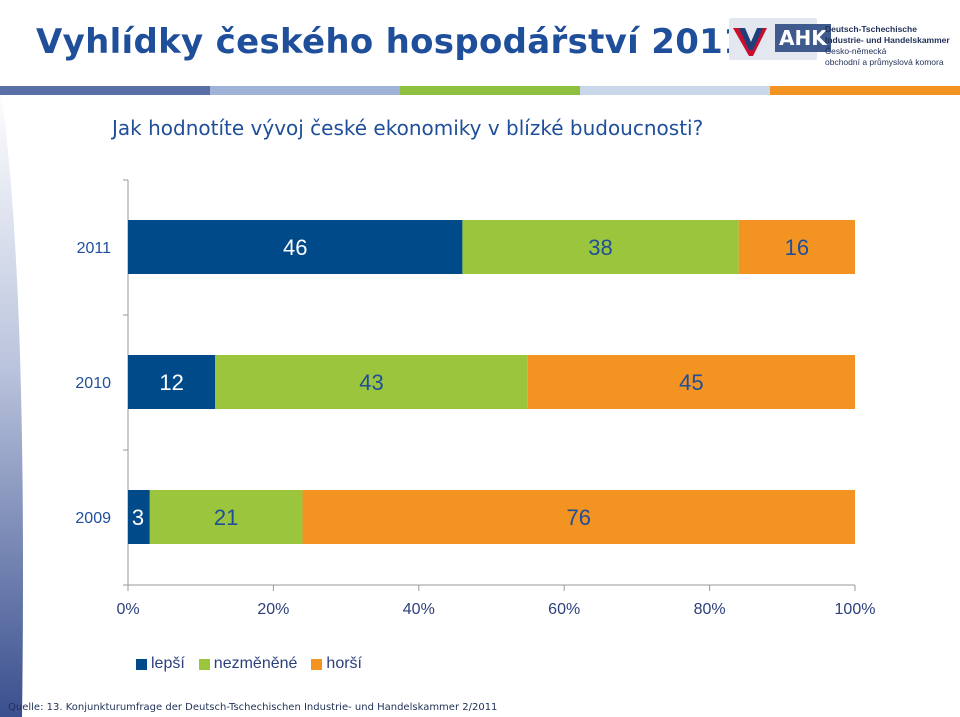  I want to click on legend-item: nezměněné, so click(248, 664).